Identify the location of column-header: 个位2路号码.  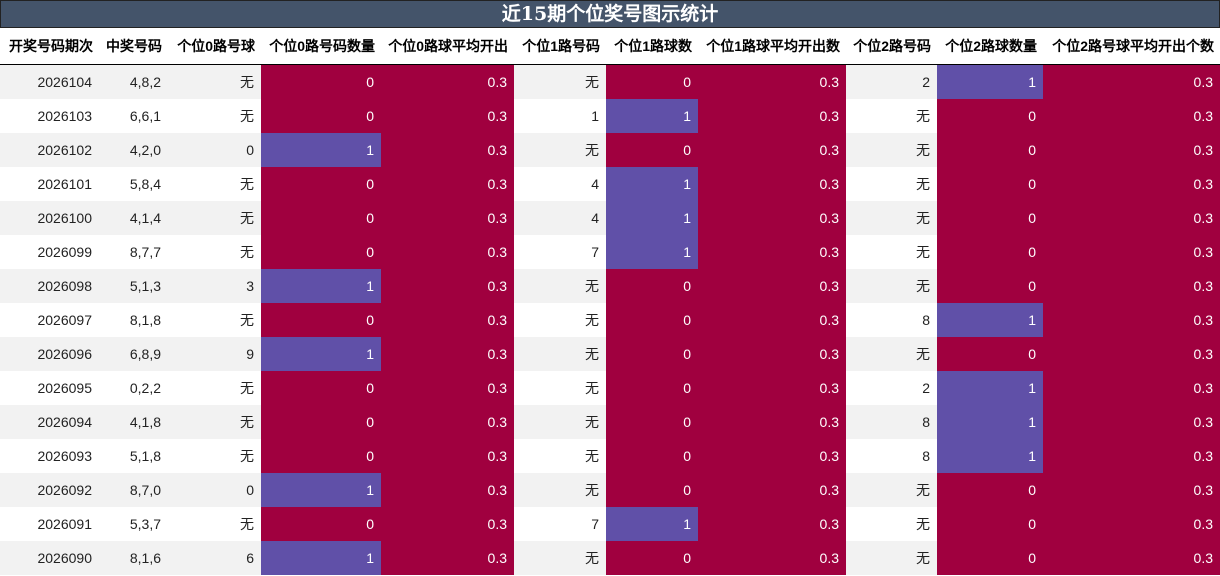
(891, 46).